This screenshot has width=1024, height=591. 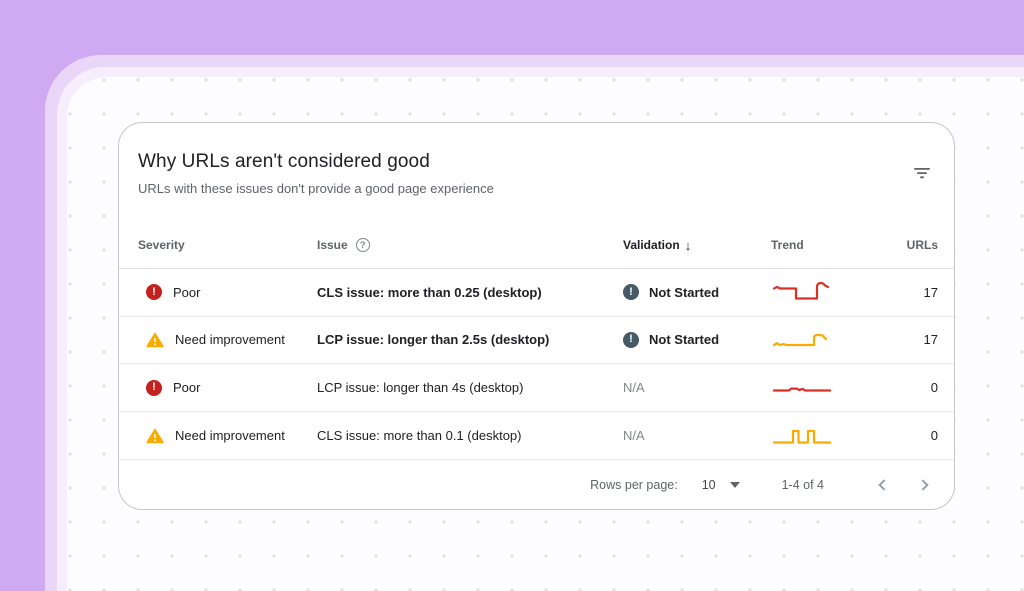 What do you see at coordinates (419, 436) in the screenshot?
I see `issue-label: CLS issue: more than 0.1 (desktop)` at bounding box center [419, 436].